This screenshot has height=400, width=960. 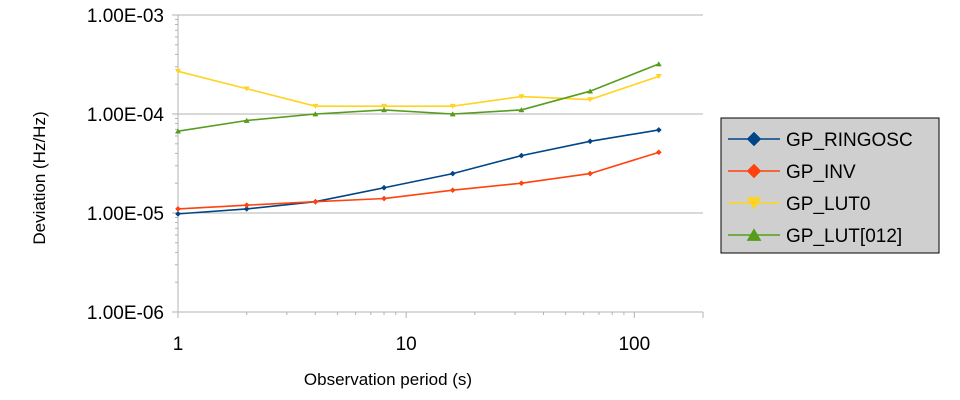 I want to click on legend-entry: GP_LUT[012], so click(x=815, y=236).